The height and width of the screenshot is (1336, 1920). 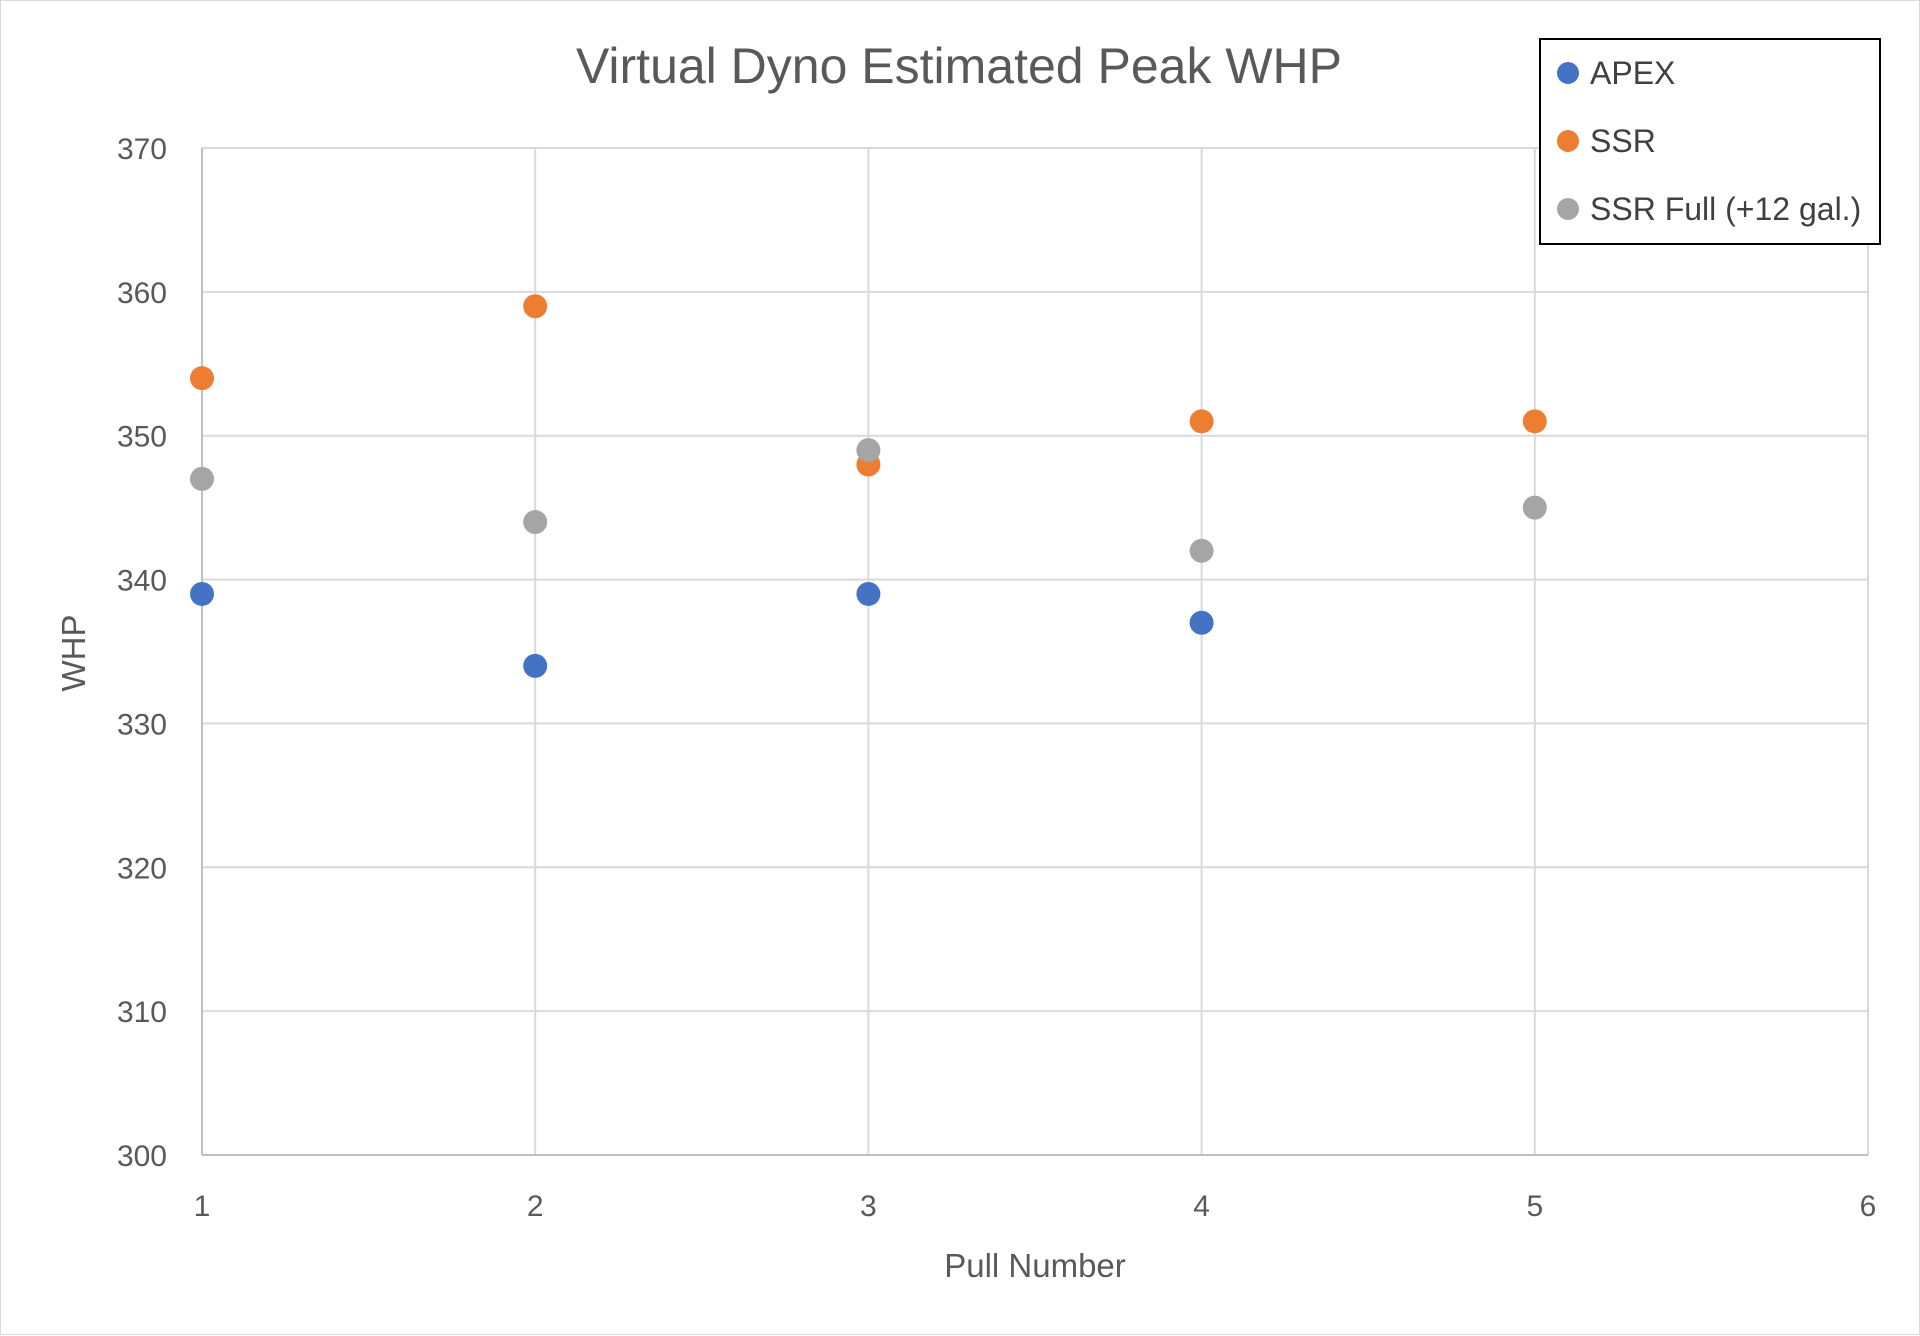 I want to click on x-tick-label-1: 2, so click(x=535, y=1206).